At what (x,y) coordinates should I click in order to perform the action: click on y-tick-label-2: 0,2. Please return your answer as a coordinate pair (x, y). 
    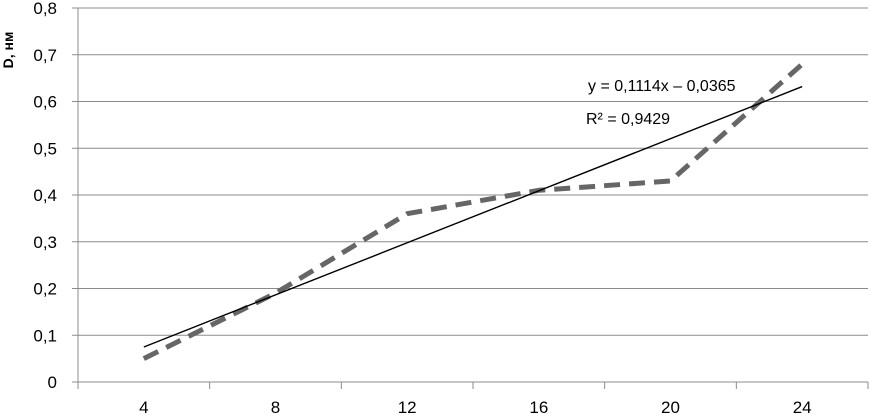
    Looking at the image, I should click on (45, 289).